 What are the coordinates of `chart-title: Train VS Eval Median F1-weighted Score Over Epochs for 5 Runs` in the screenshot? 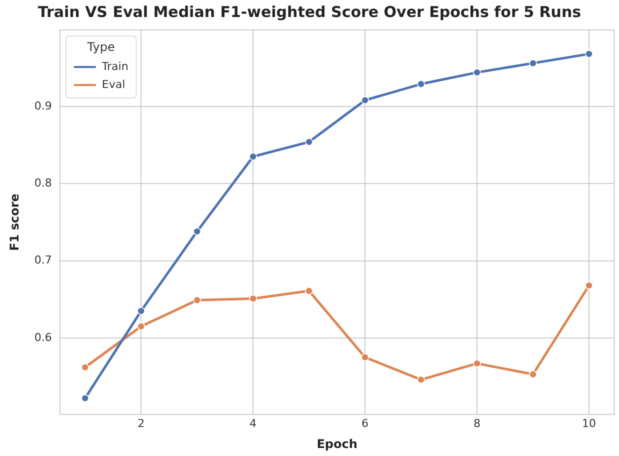 It's located at (310, 11).